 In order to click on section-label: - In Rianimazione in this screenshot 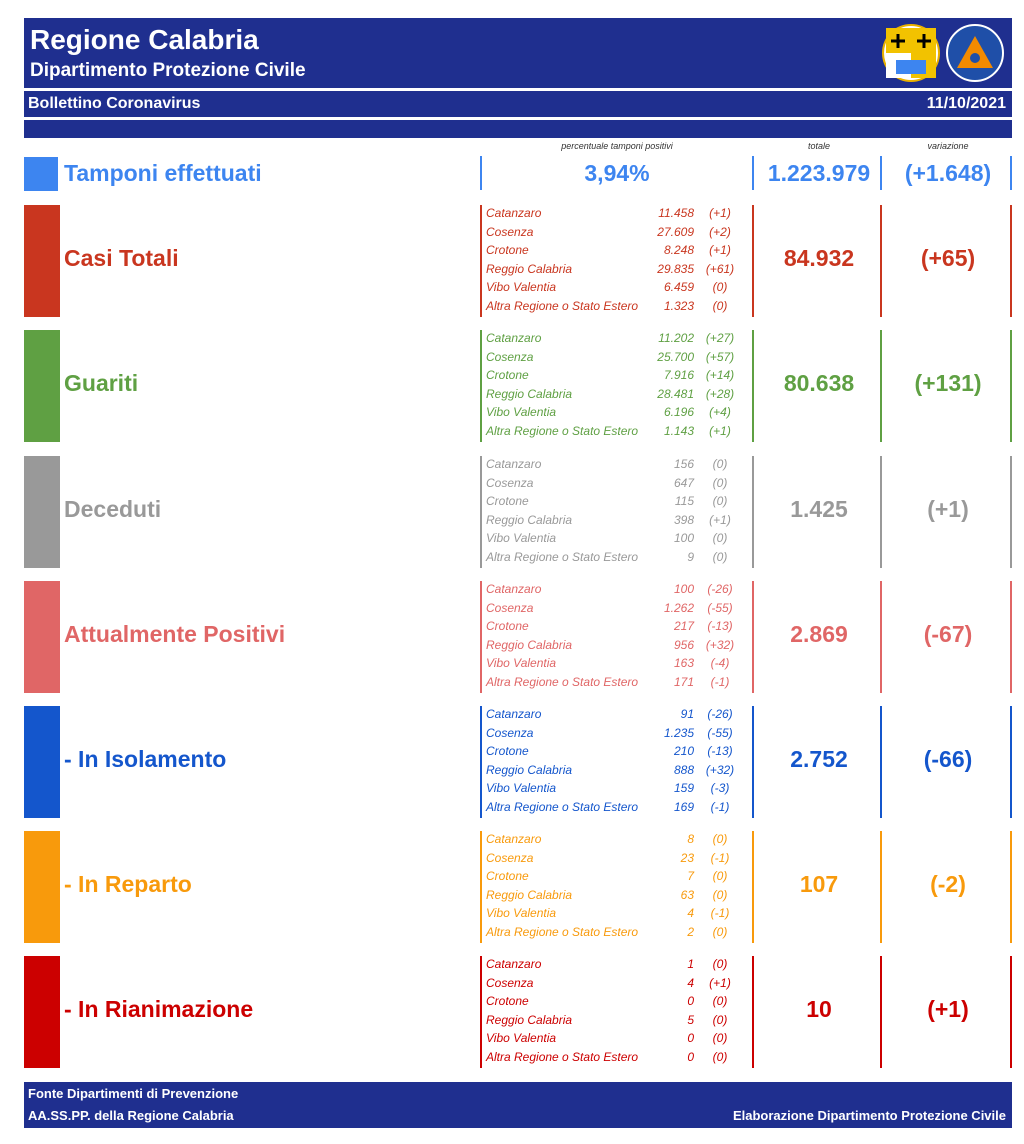, I will do `click(159, 1009)`.